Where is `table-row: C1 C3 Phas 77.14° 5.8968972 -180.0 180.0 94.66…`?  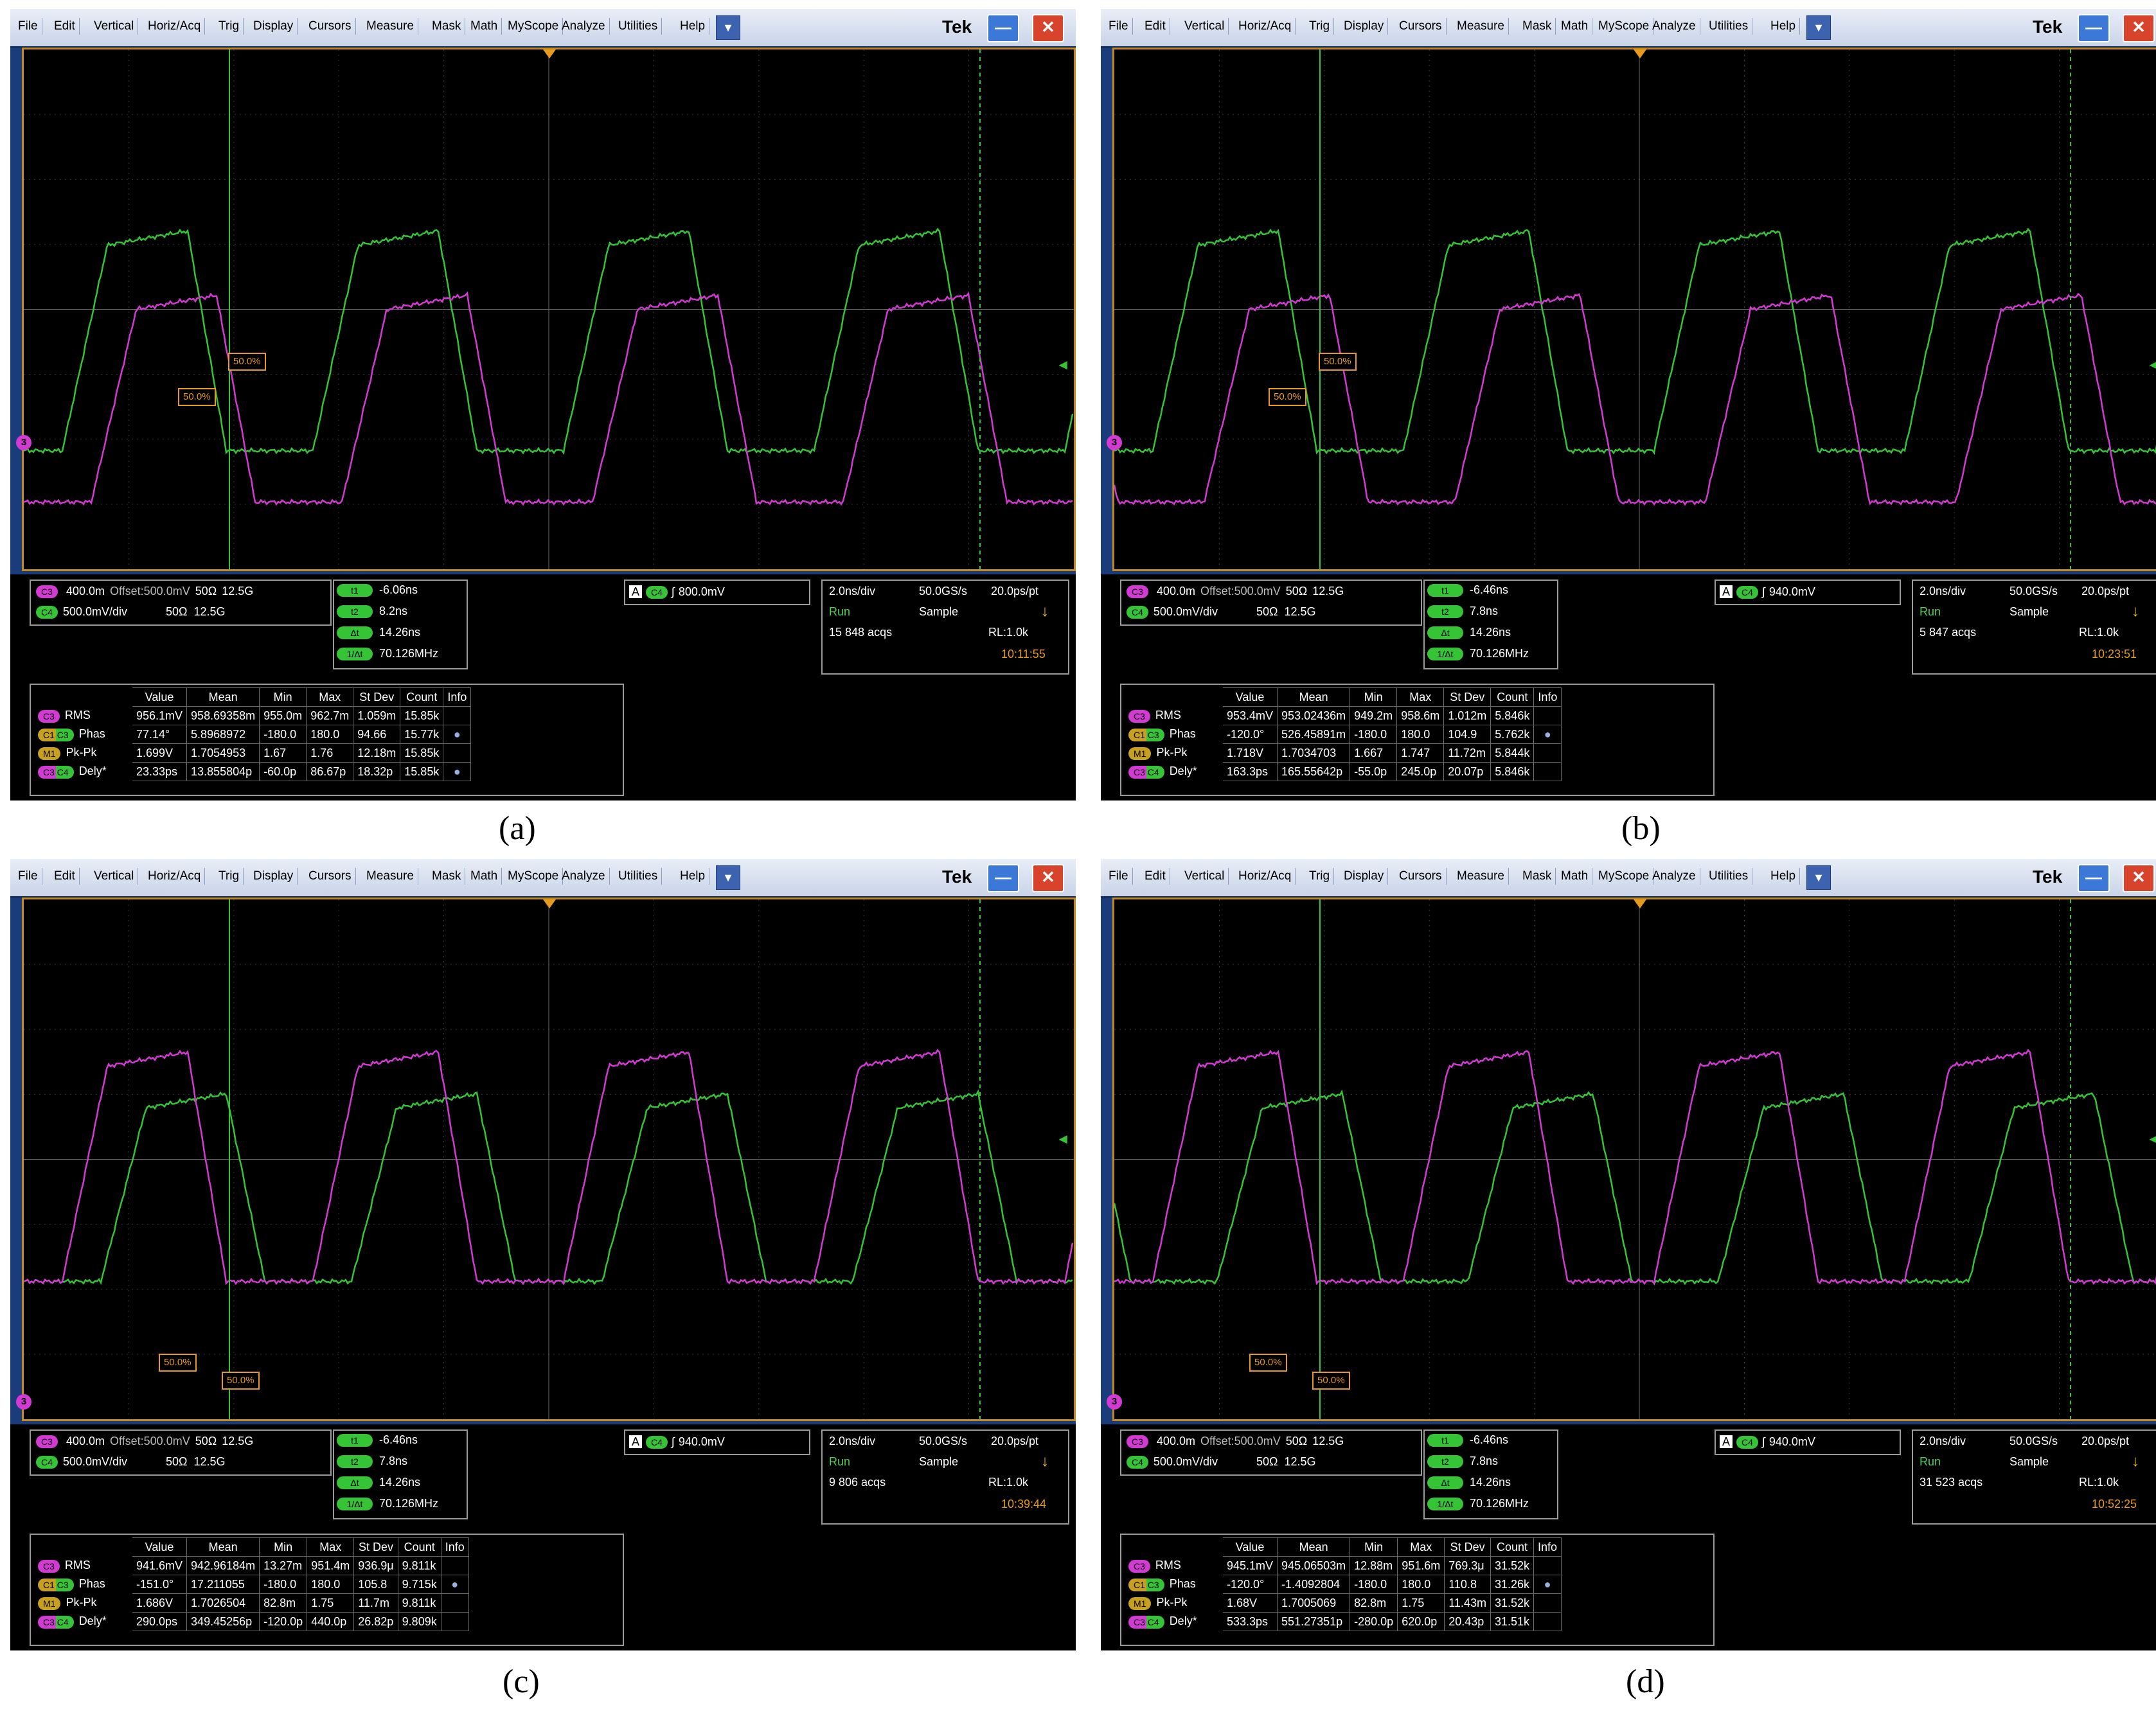
table-row: C1 C3 Phas 77.14° 5.8968972 -180.0 180.0 94.66… is located at coordinates (252, 734).